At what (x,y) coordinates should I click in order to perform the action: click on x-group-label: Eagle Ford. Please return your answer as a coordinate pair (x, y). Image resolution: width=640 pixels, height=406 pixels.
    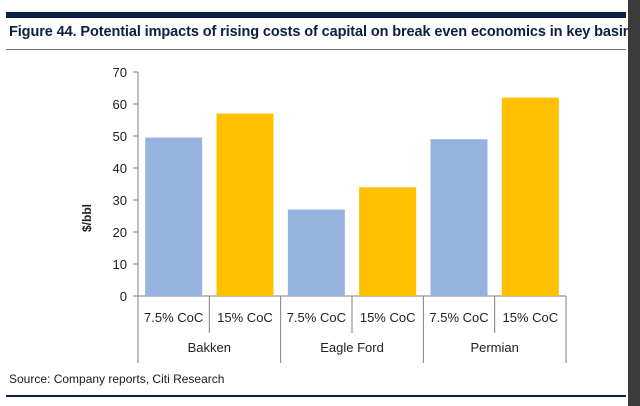
    Looking at the image, I should click on (352, 347).